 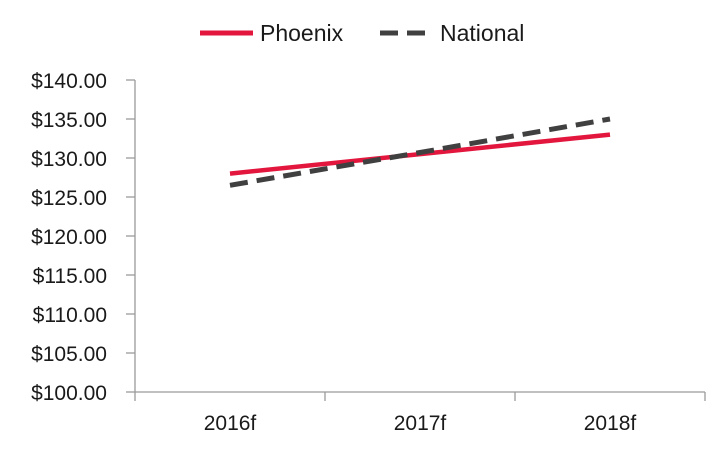 What do you see at coordinates (69, 120) in the screenshot?
I see `y-tick-label: $135.00` at bounding box center [69, 120].